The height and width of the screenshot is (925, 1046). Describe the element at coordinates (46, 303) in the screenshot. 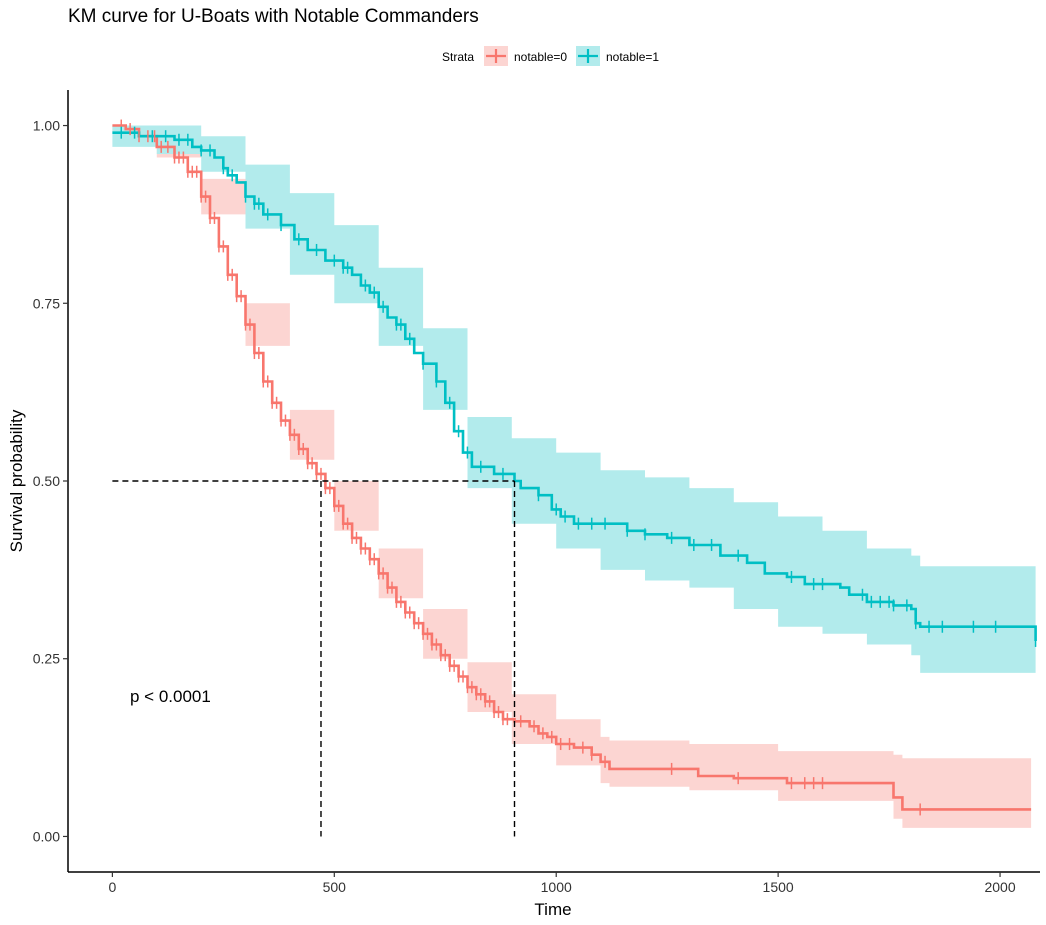

I see `y-tick-label: 0.75` at that location.